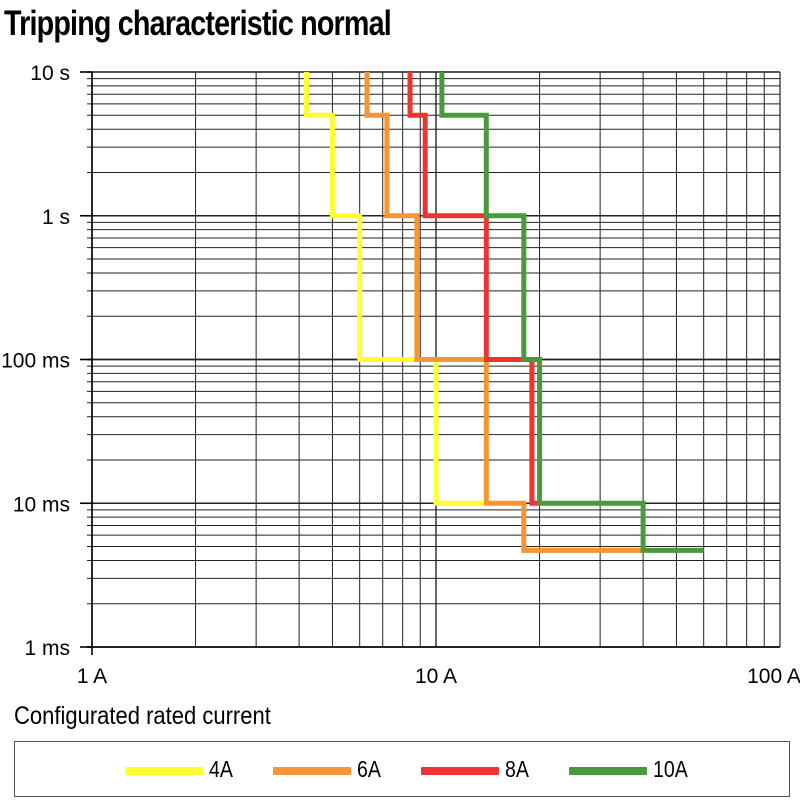 The width and height of the screenshot is (800, 802). Describe the element at coordinates (369, 769) in the screenshot. I see `legend-label-6a: 6A` at that location.